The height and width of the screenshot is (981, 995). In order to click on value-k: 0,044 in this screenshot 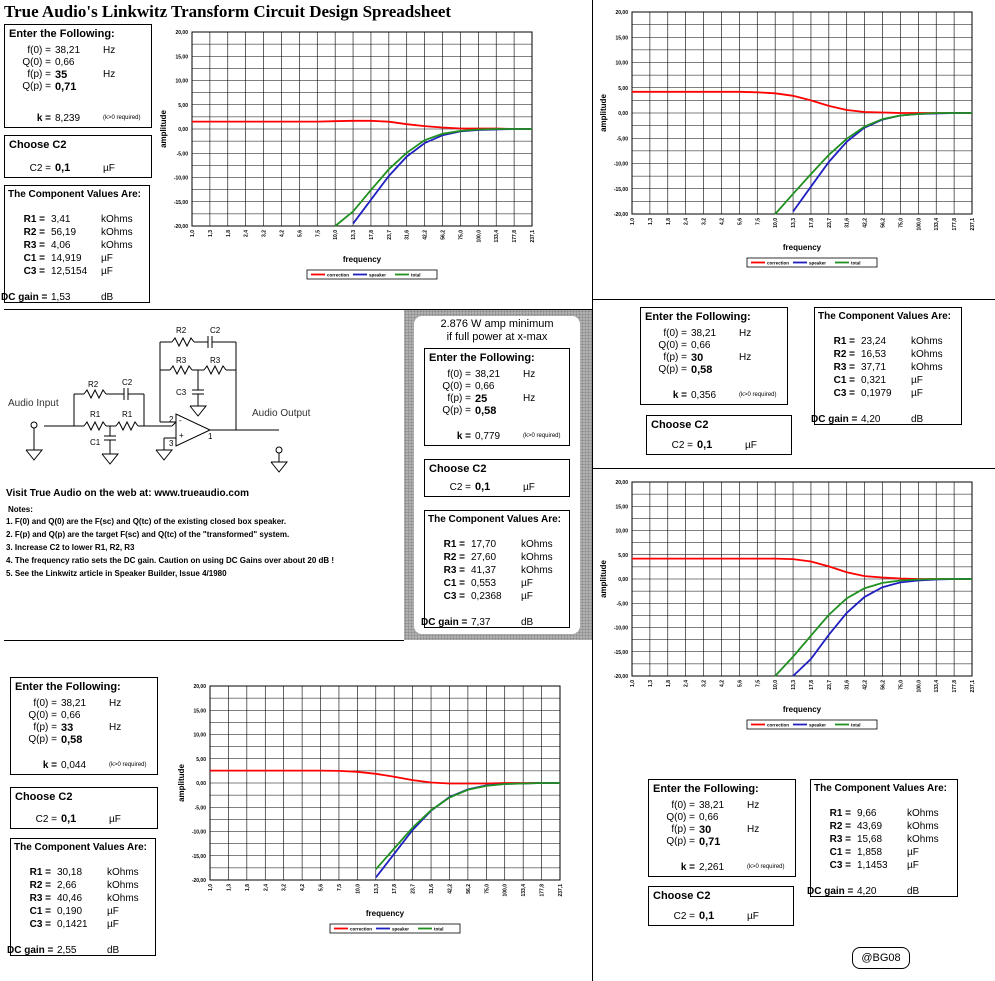, I will do `click(74, 765)`.